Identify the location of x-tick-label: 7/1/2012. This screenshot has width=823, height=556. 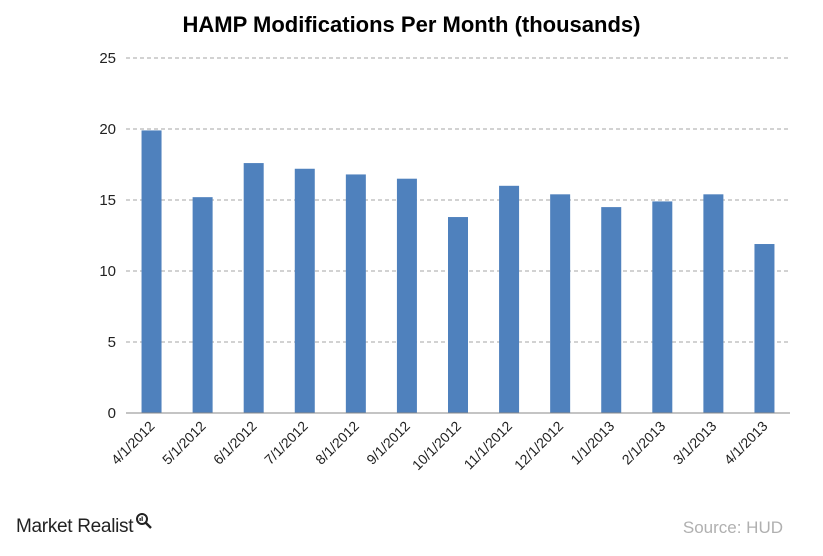
(286, 443).